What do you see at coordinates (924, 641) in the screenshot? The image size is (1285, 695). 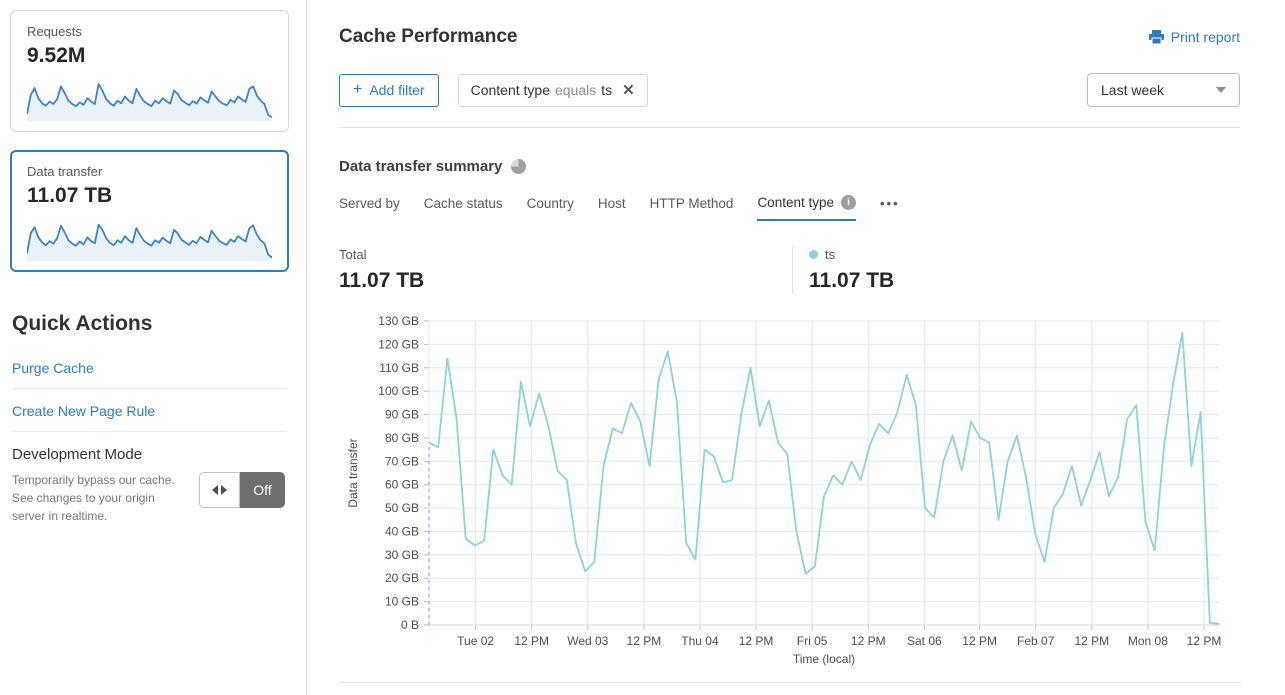 I see `x-tick-label: Sat 06` at bounding box center [924, 641].